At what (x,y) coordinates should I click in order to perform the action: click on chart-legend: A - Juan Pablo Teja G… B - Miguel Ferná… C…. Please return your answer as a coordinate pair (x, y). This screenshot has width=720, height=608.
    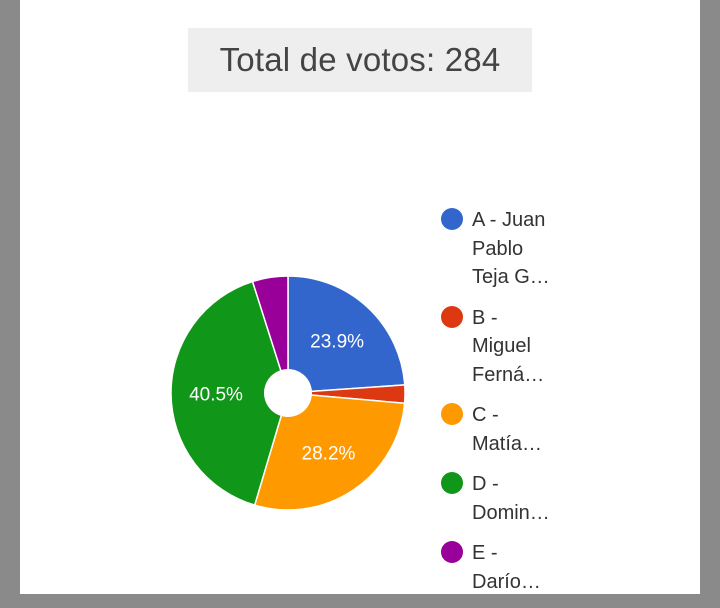
    Looking at the image, I should click on (495, 407).